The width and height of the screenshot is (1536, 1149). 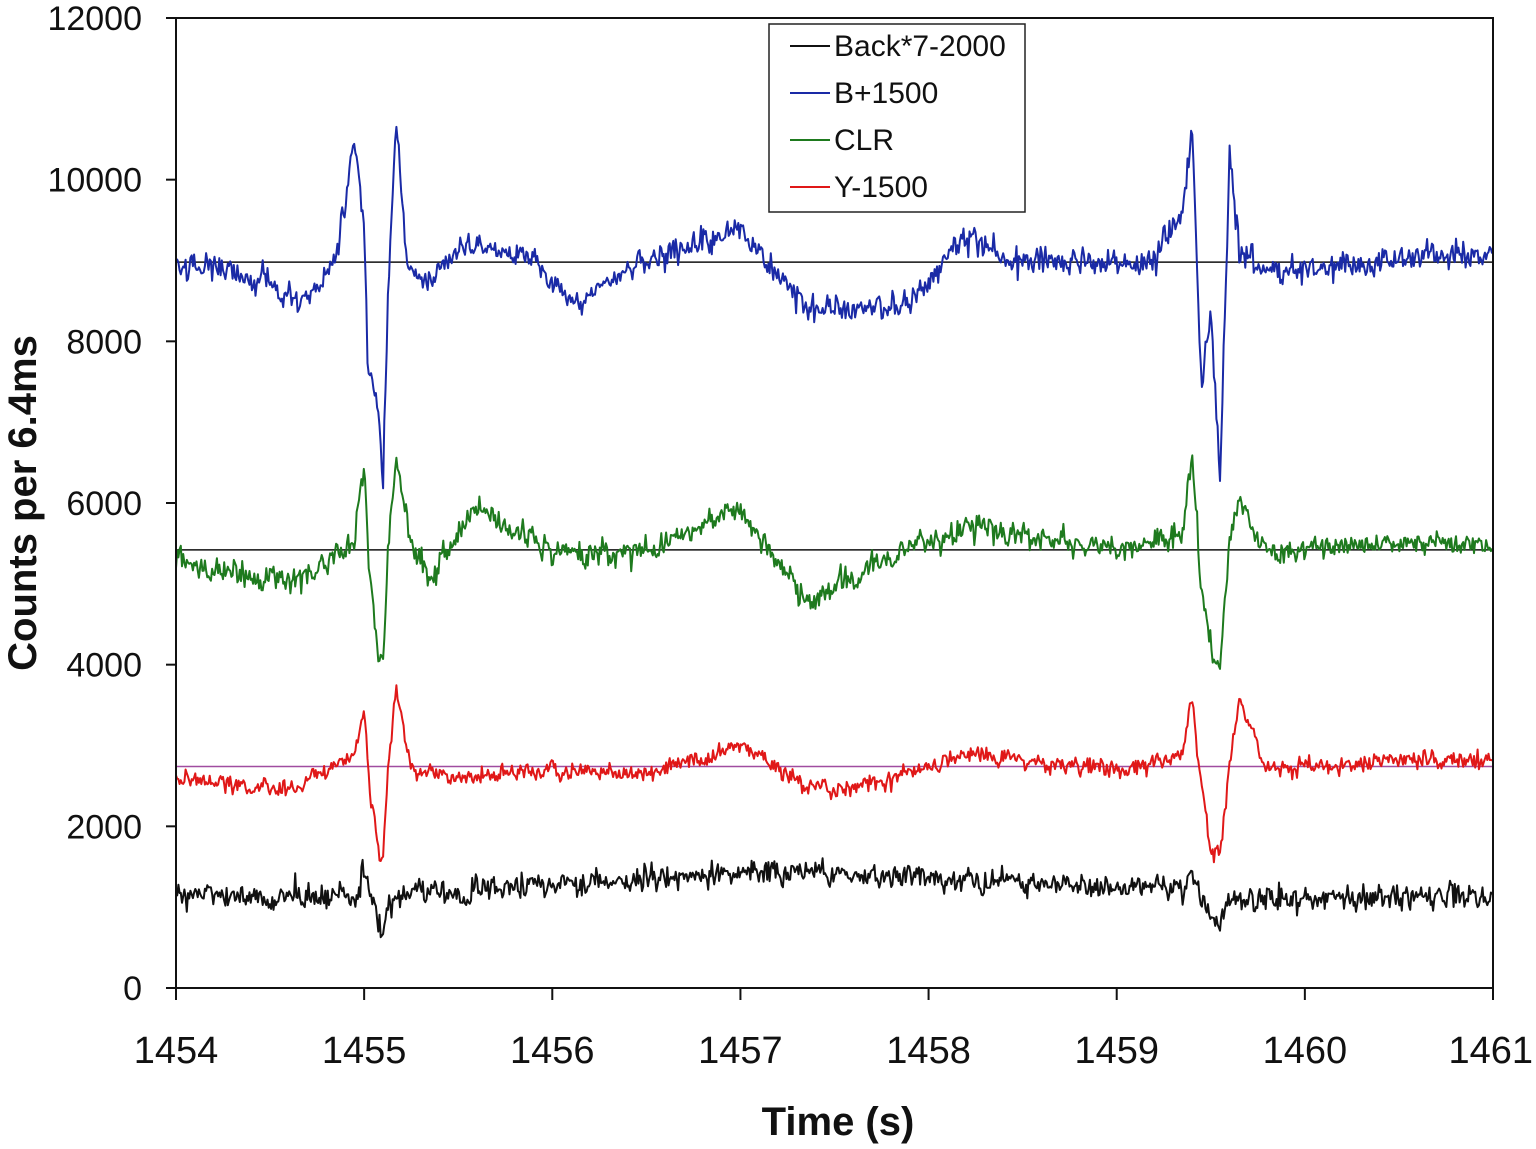 What do you see at coordinates (886, 93) in the screenshot?
I see `legend-label: B+1500` at bounding box center [886, 93].